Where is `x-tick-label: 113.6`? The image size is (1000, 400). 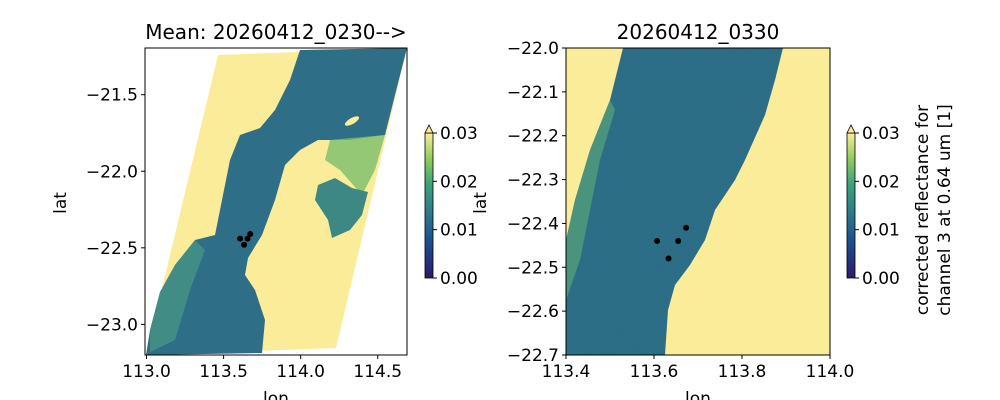
x-tick-label: 113.6 is located at coordinates (654, 372).